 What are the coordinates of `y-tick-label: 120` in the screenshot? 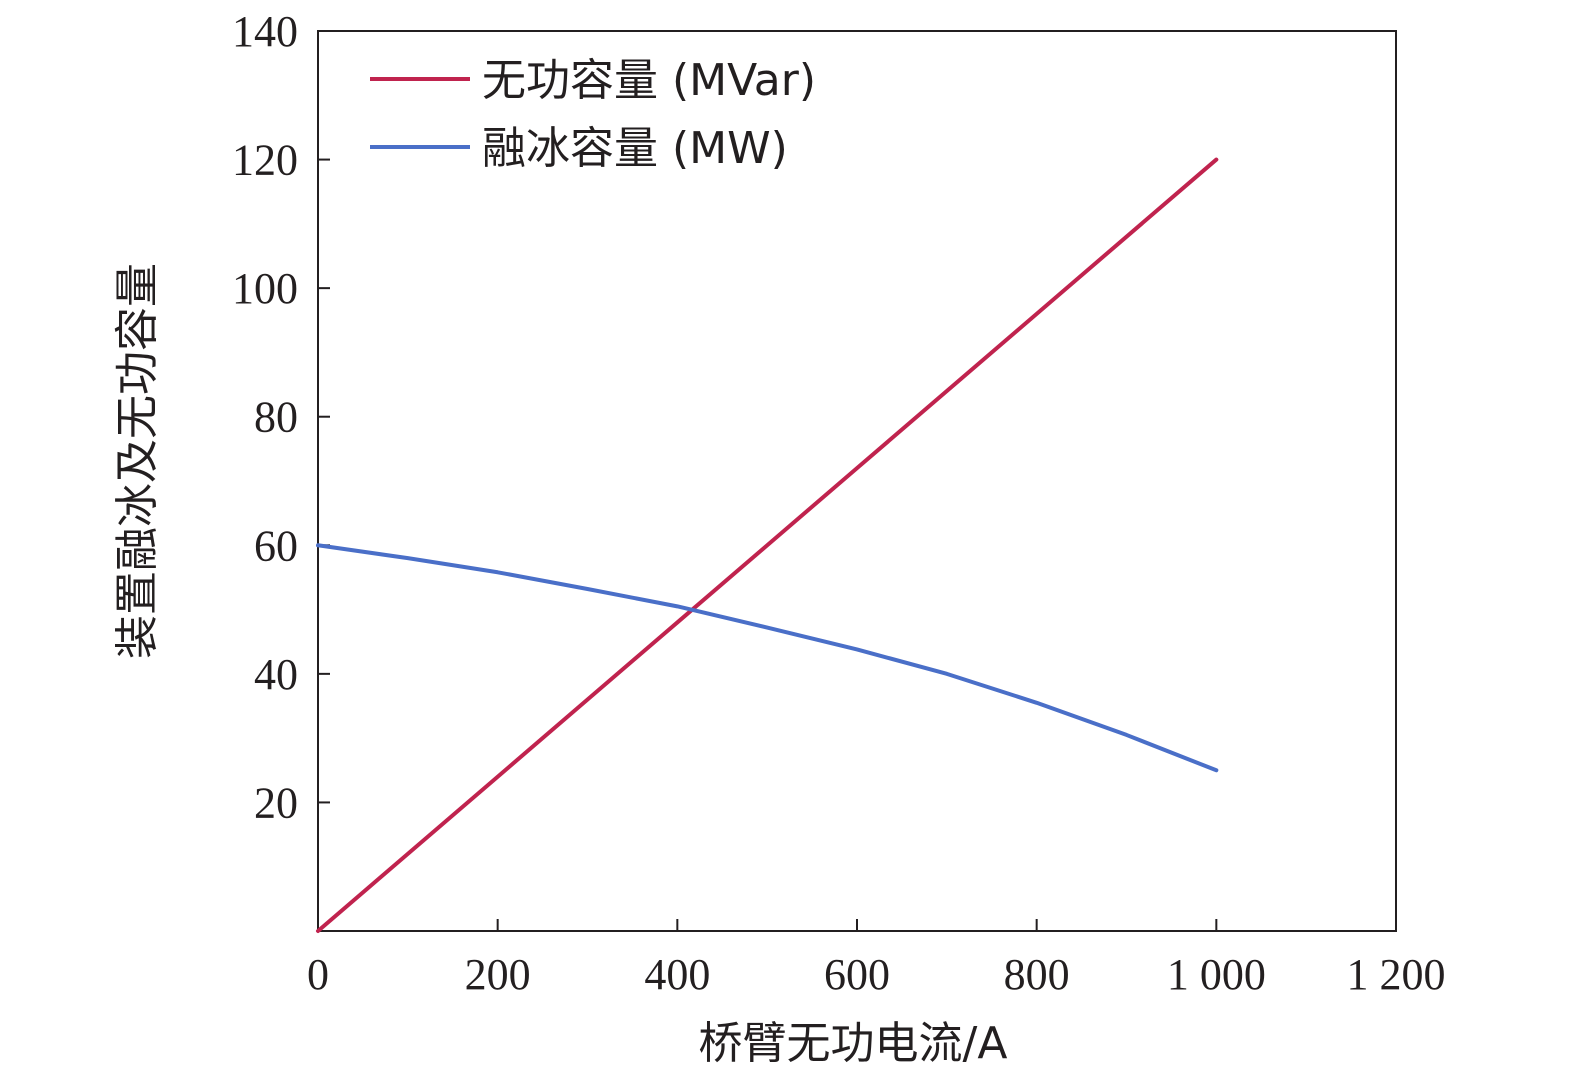 It's located at (265, 160).